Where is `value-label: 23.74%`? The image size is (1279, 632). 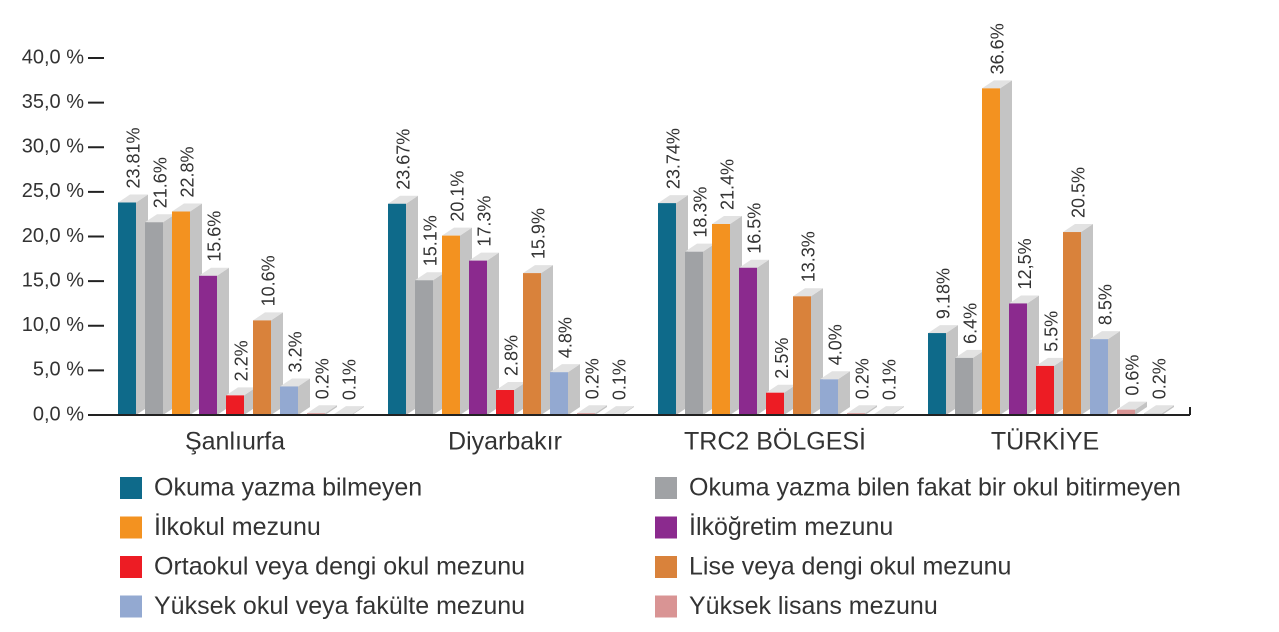
value-label: 23.74% is located at coordinates (674, 158).